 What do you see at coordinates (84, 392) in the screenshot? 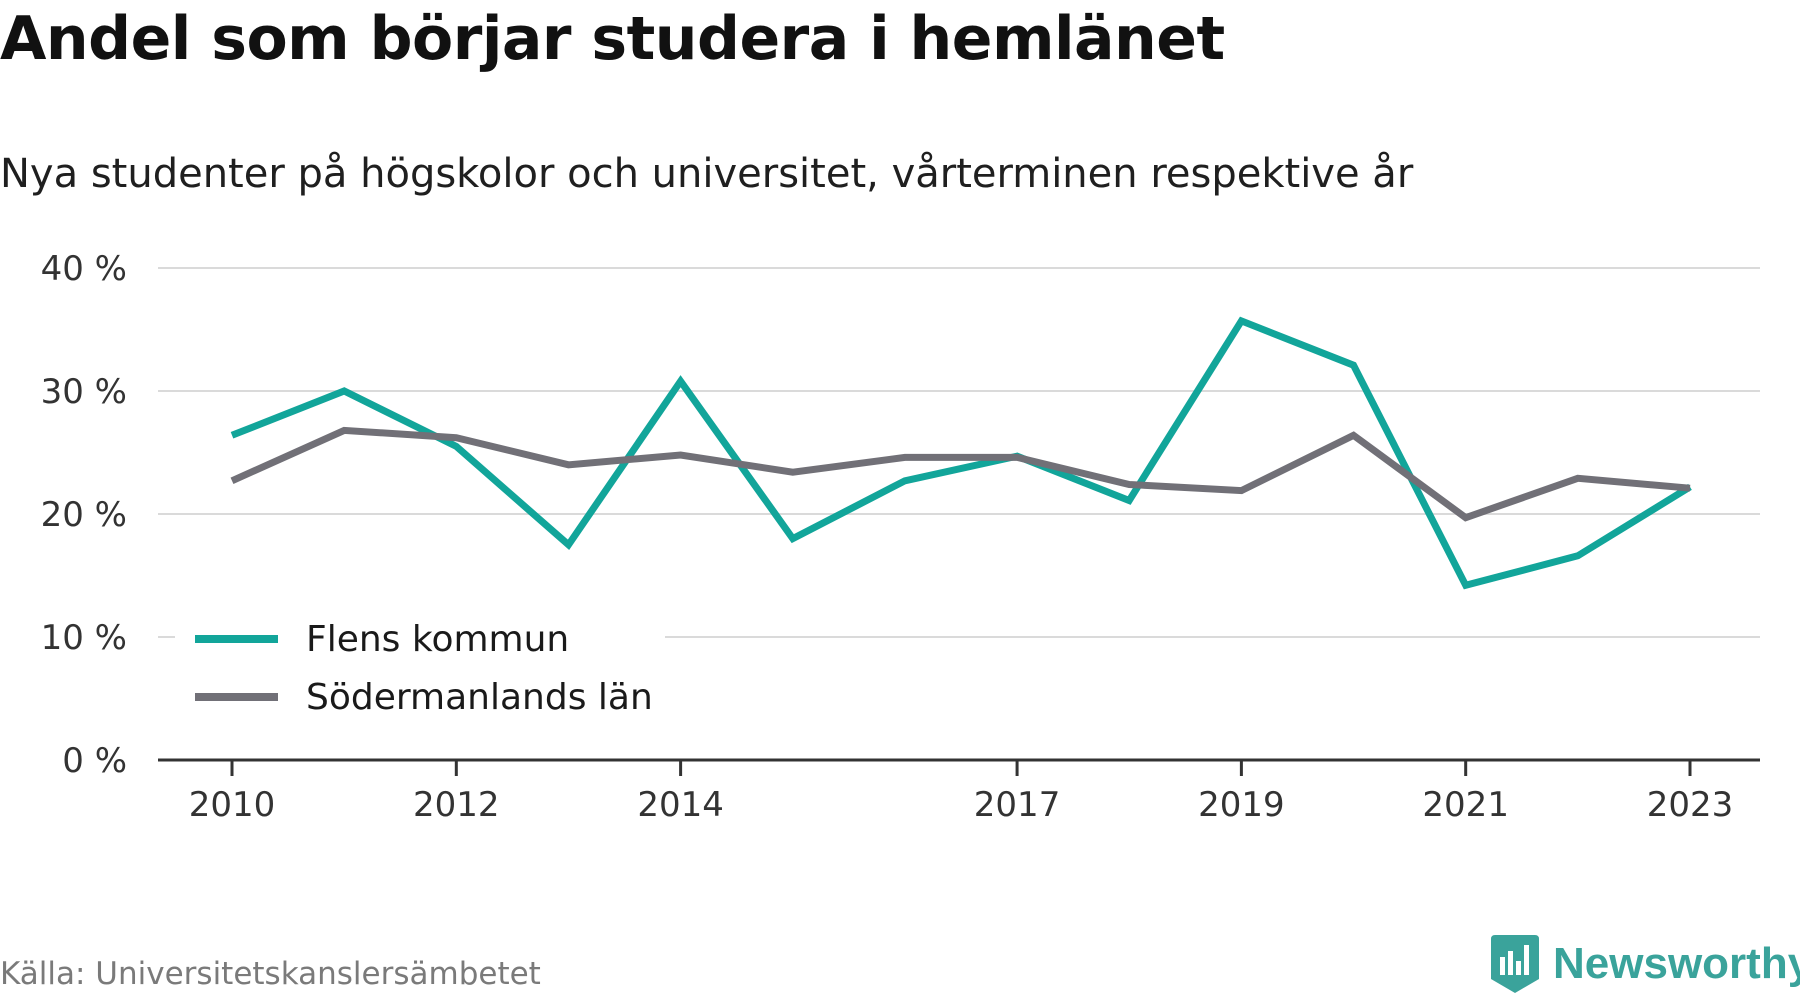
I see `y-tick-label: 30 %` at bounding box center [84, 392].